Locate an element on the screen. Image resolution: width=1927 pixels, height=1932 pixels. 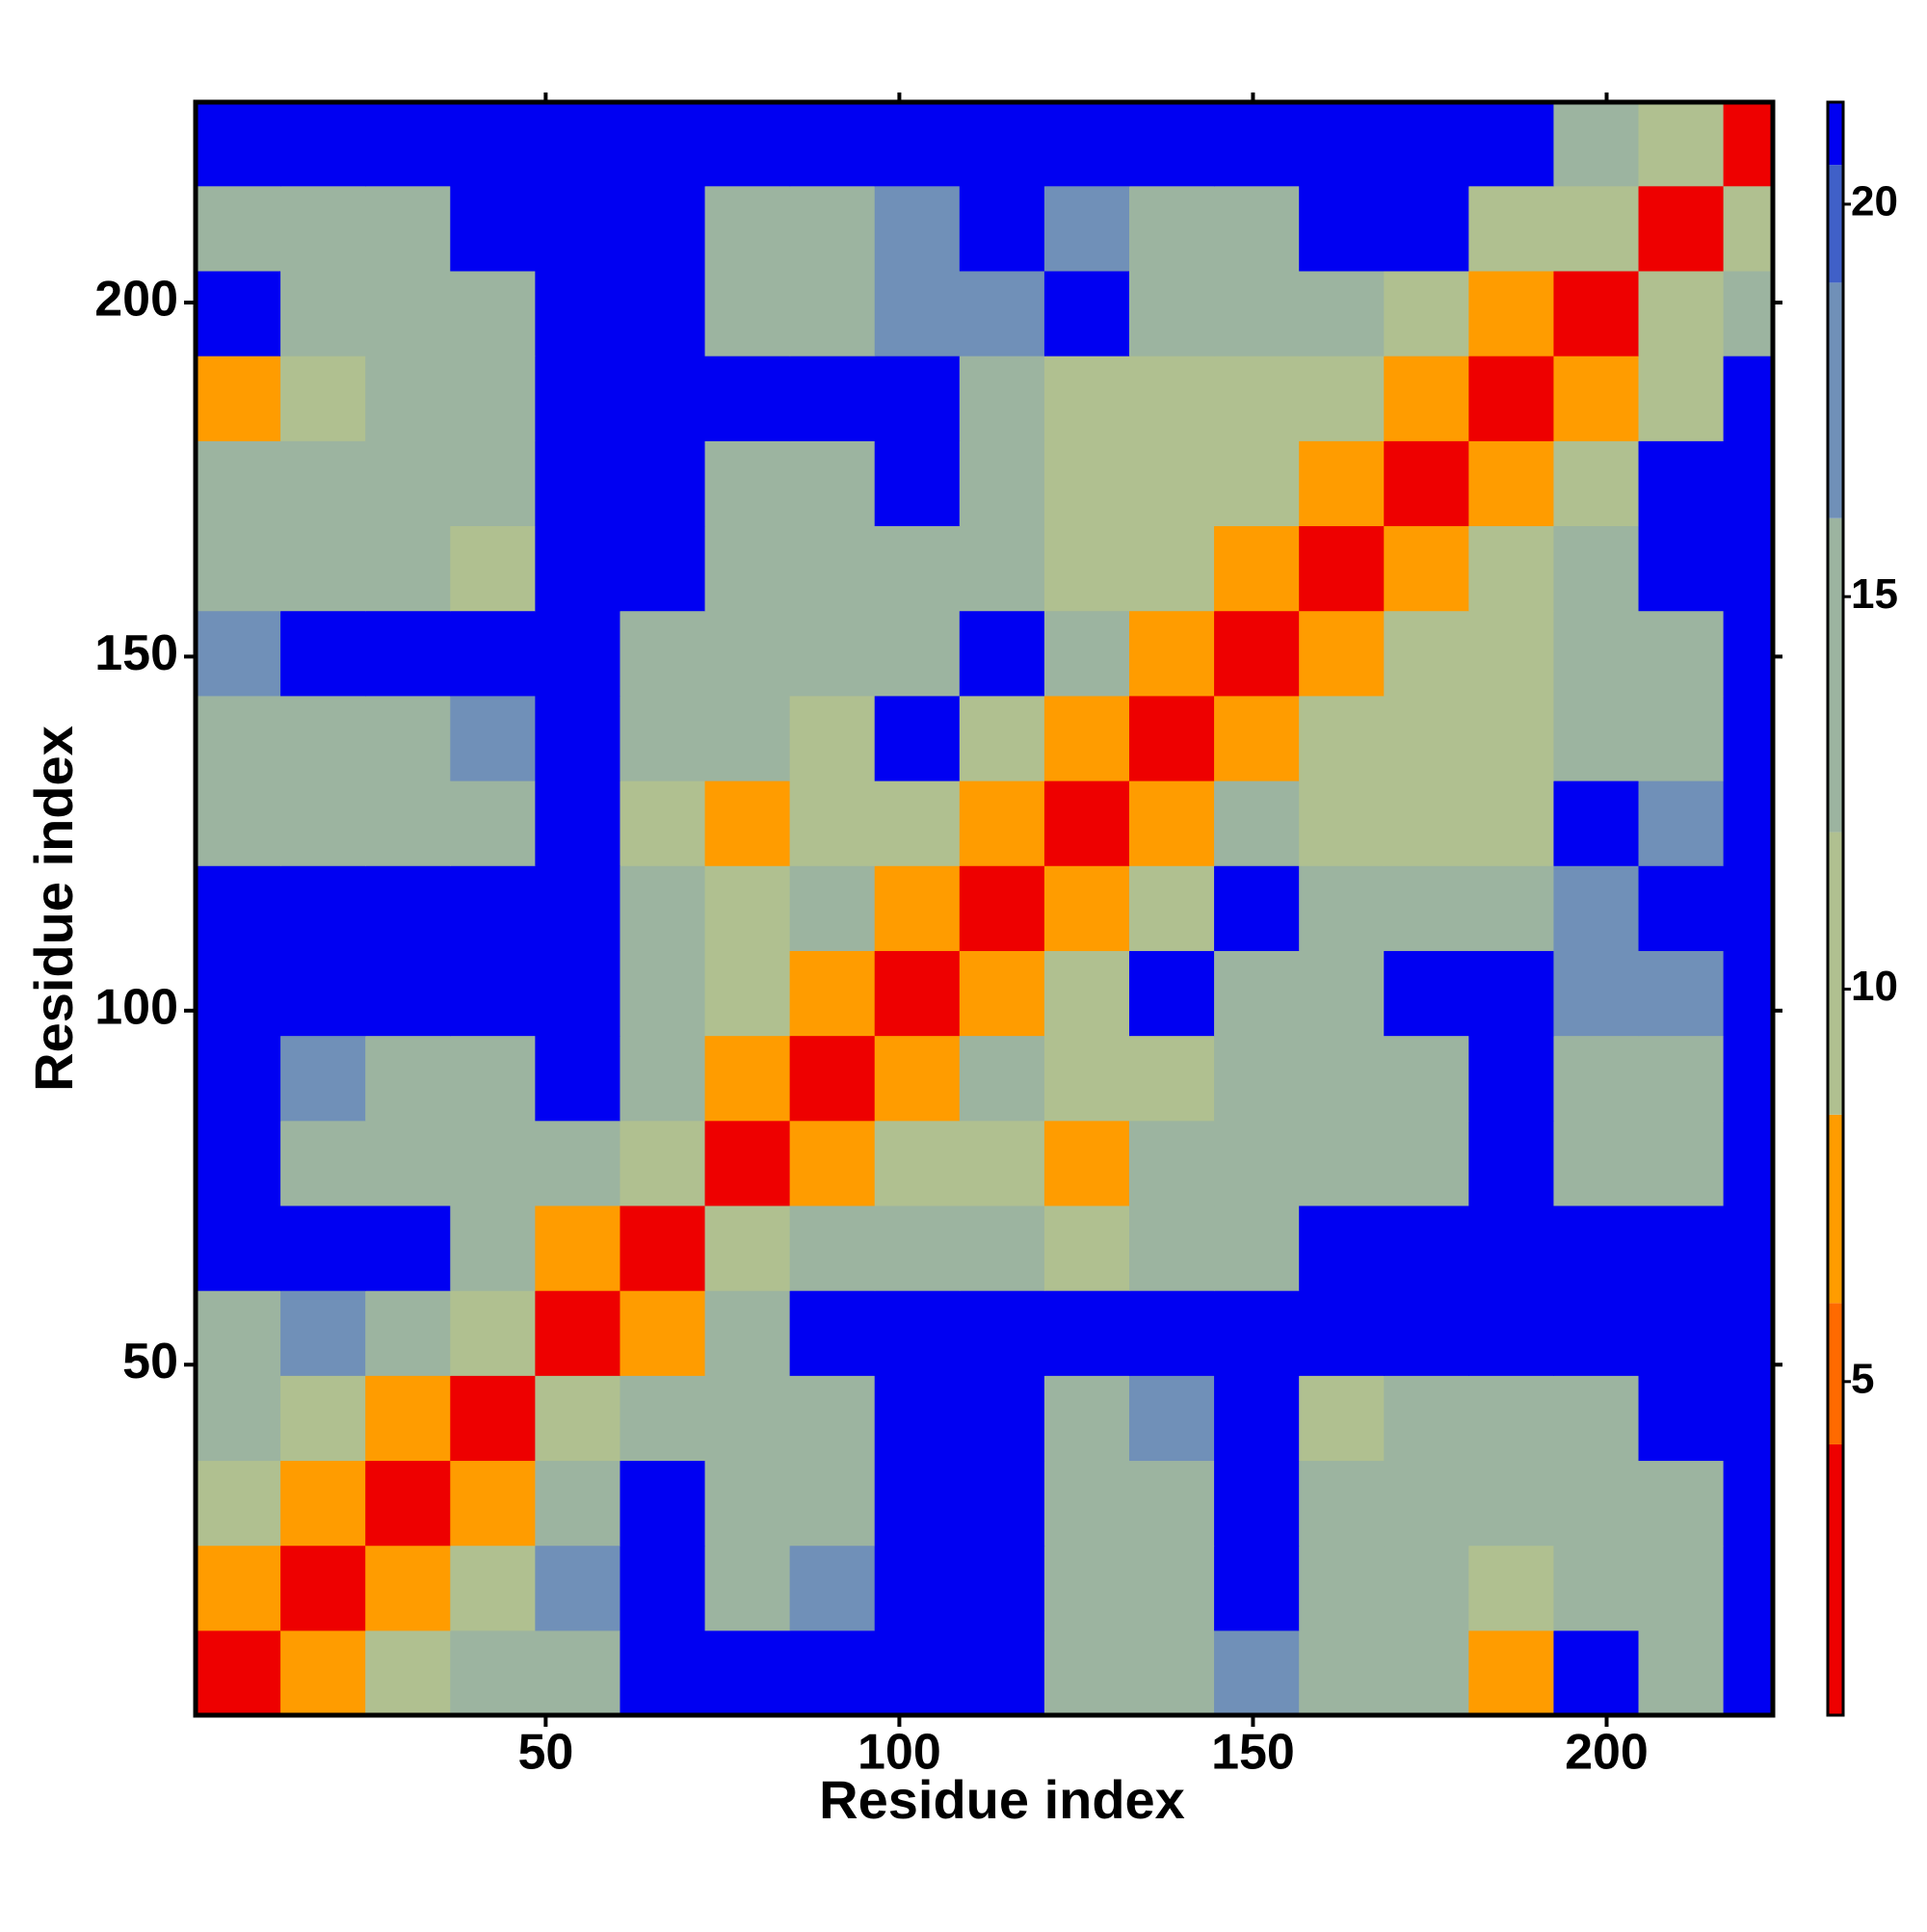
y-axis-title: Residue index is located at coordinates (53, 909).